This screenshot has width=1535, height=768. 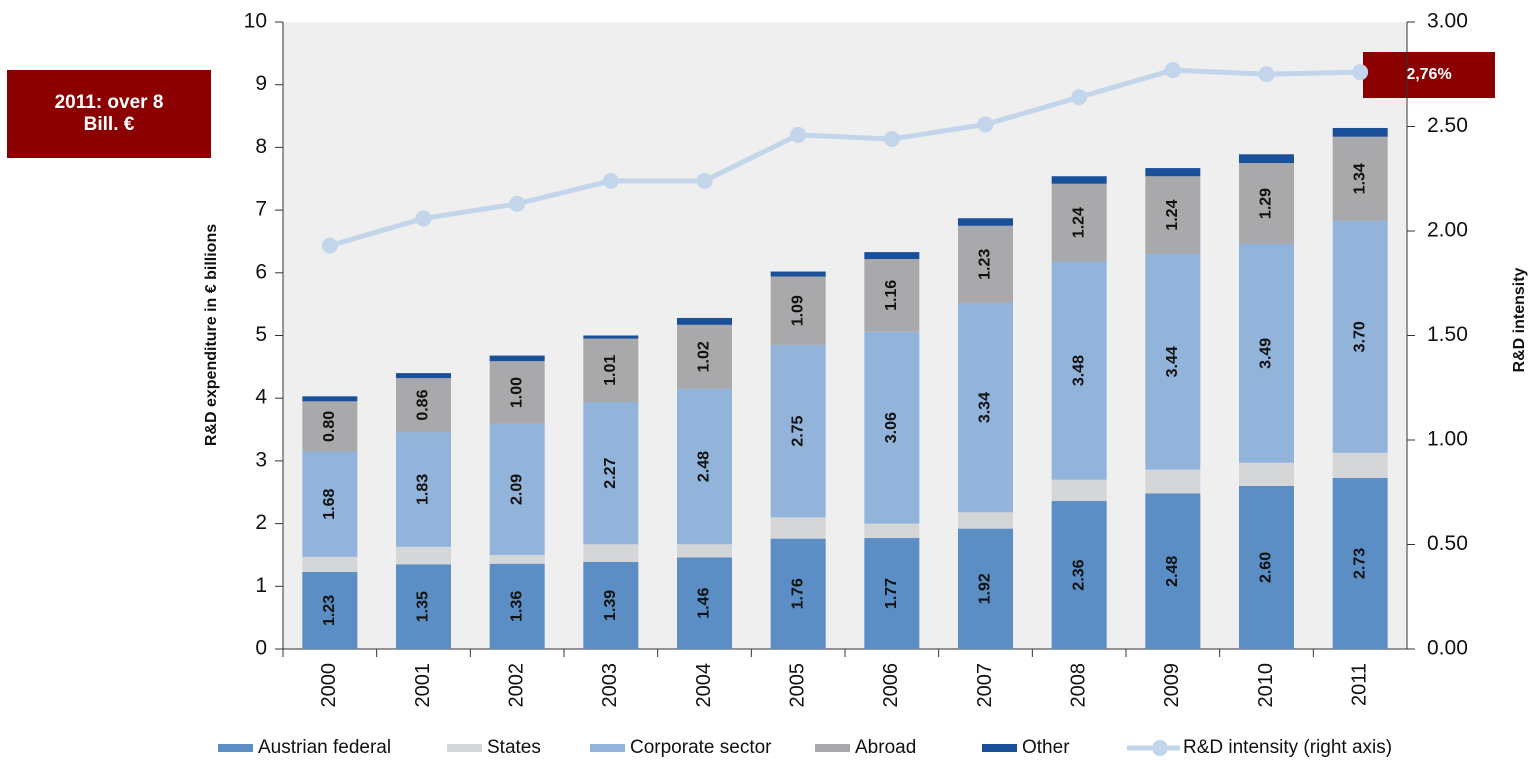 What do you see at coordinates (514, 747) in the screenshot?
I see `legend-label: States` at bounding box center [514, 747].